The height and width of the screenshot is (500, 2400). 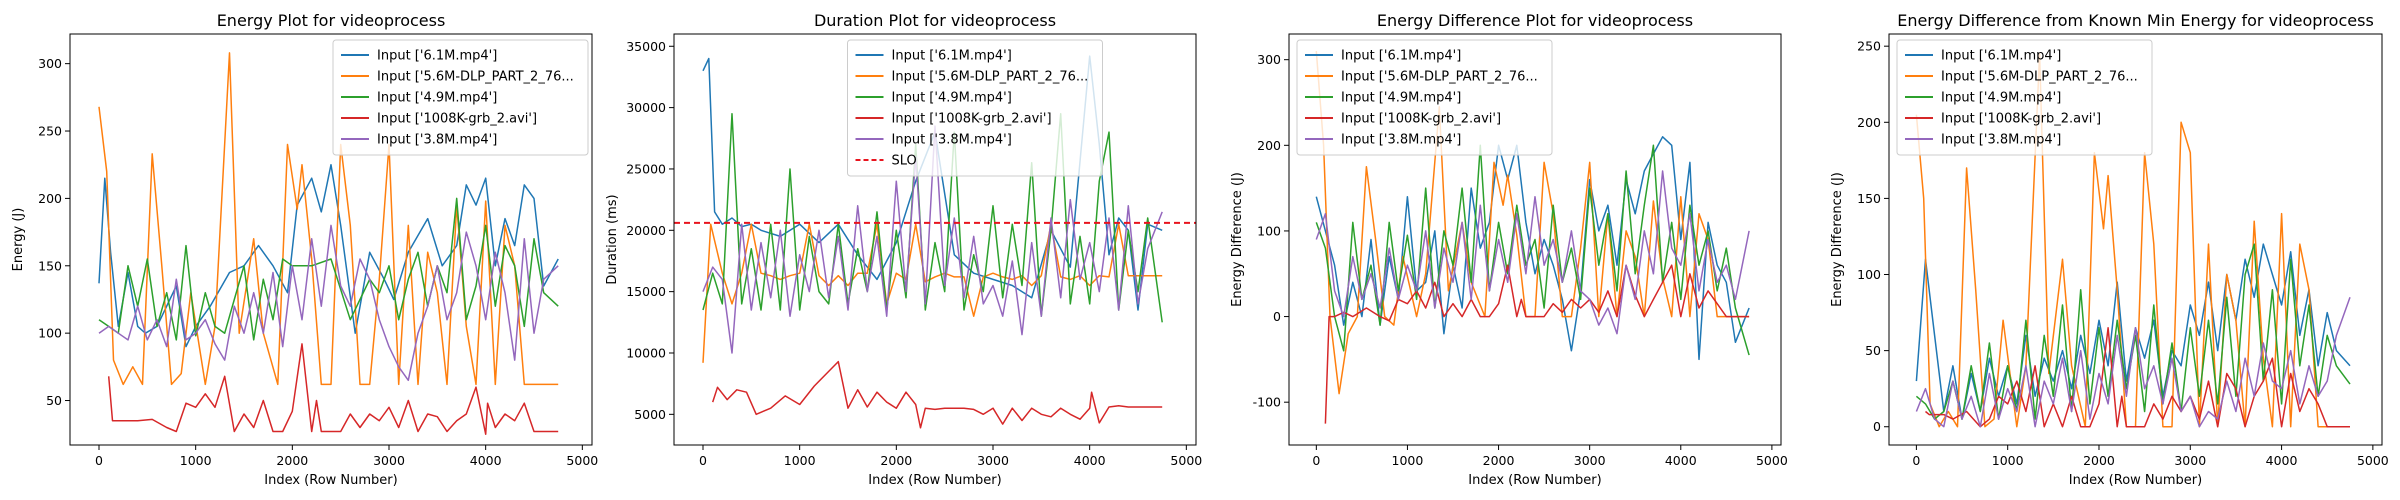 What do you see at coordinates (646, 107) in the screenshot?
I see `y-tick-label: 30000` at bounding box center [646, 107].